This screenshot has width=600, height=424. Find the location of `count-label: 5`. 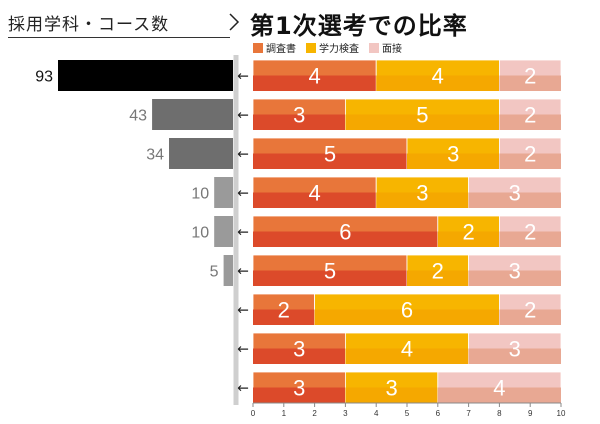

count-label: 5 is located at coordinates (214, 272).